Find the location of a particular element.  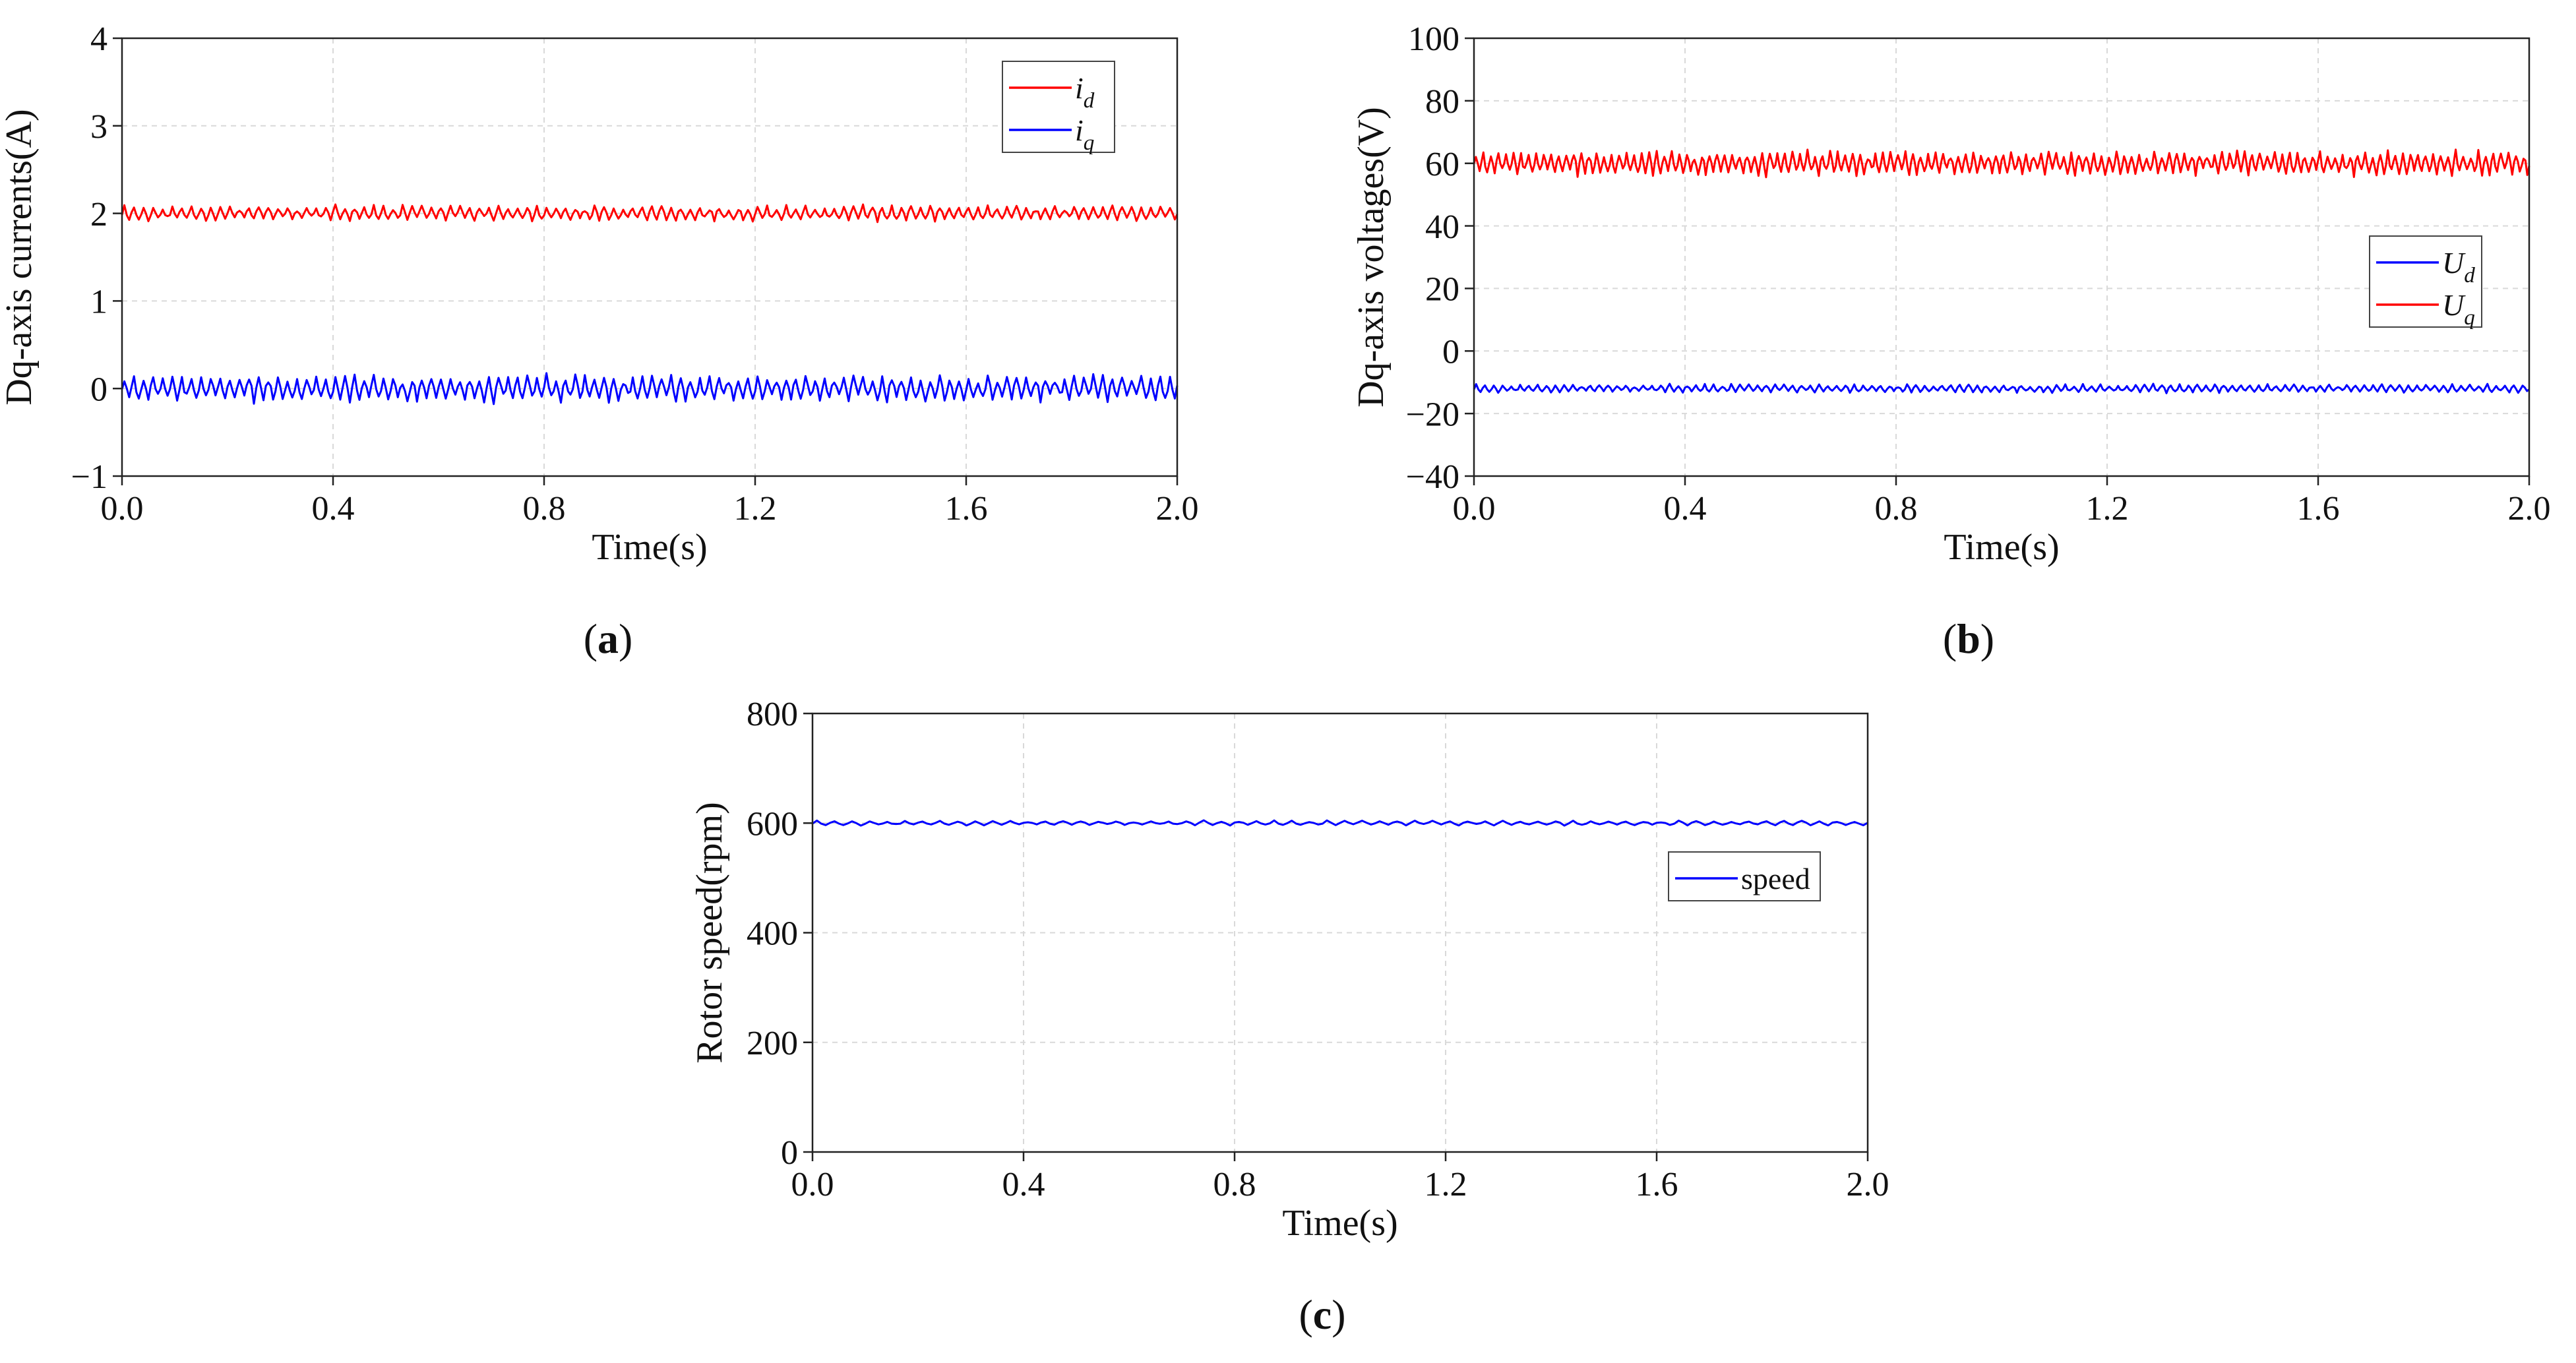

panel-a-x-tick-label: 1.6 is located at coordinates (966, 509).